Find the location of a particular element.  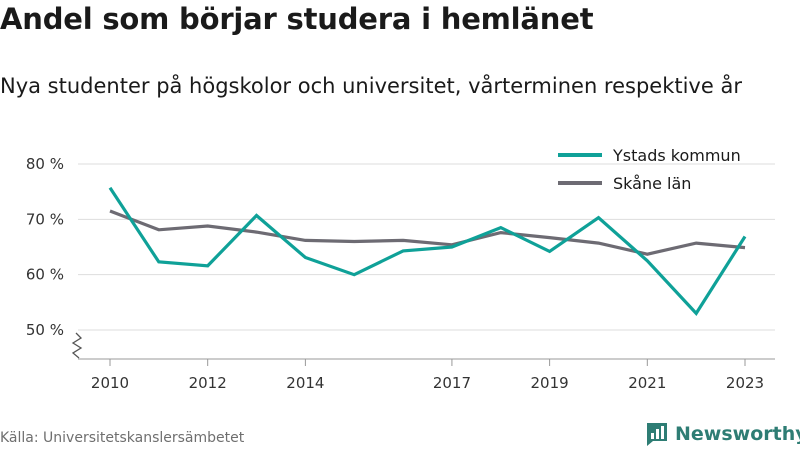

chart-title: Andel som börjar studera i hemlänet is located at coordinates (297, 19).